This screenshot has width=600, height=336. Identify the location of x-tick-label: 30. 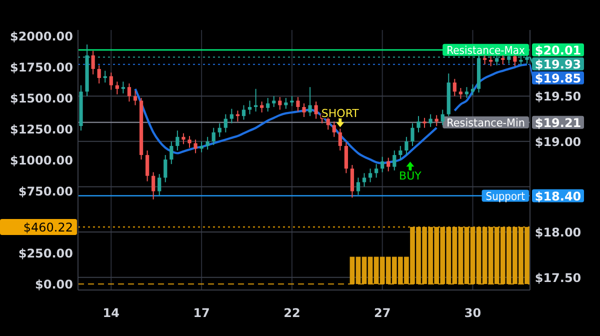
(473, 313).